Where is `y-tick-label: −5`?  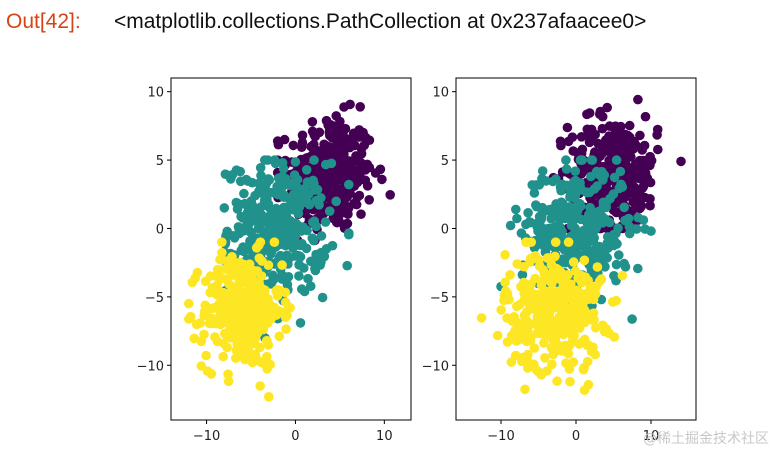 y-tick-label: −5 is located at coordinates (439, 298).